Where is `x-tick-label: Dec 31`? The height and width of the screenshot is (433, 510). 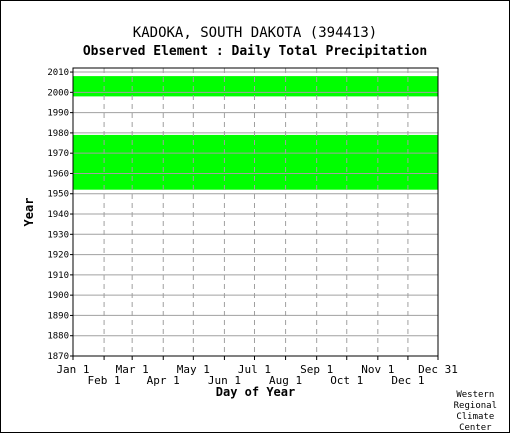 x-tick-label: Dec 31 is located at coordinates (438, 369).